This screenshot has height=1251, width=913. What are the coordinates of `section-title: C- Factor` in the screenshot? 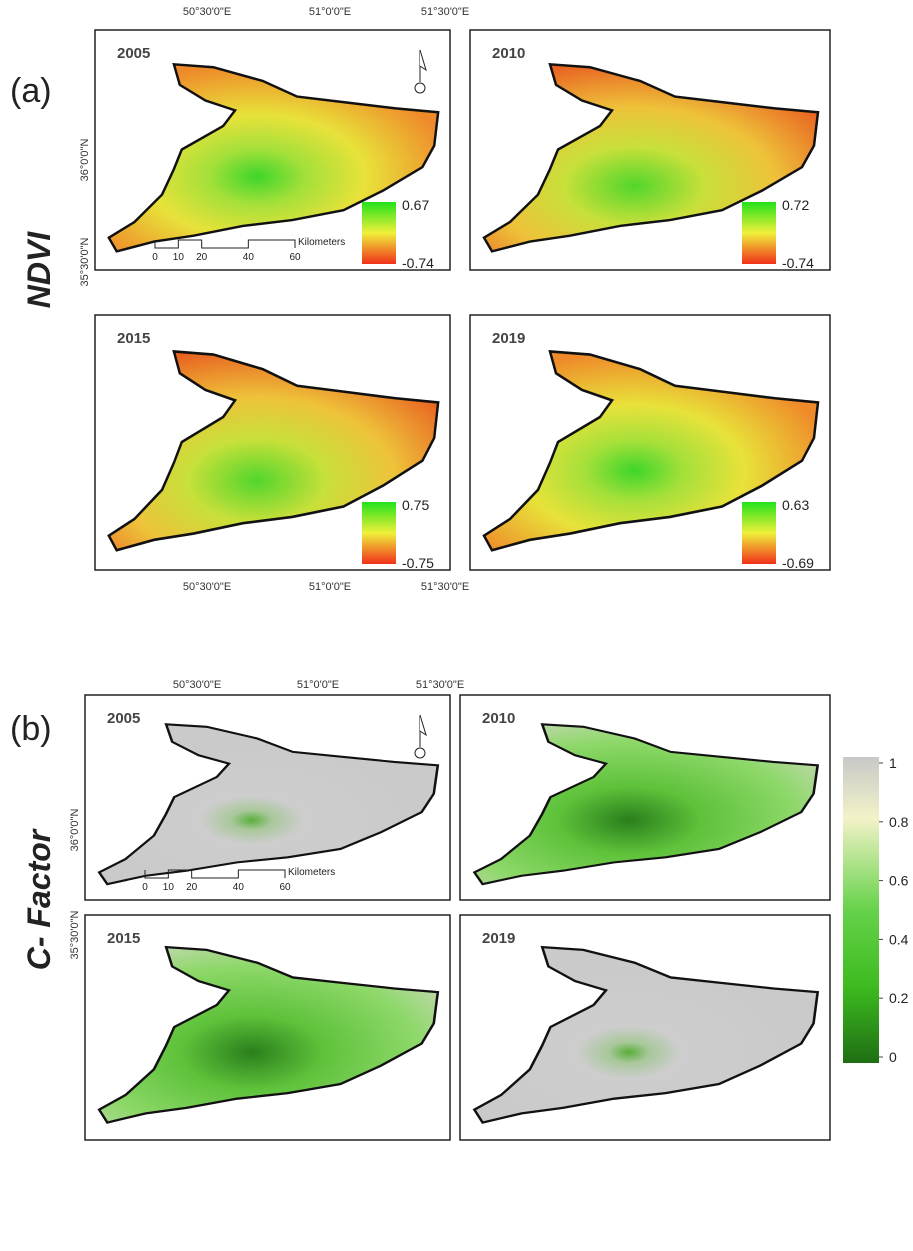 It's located at (39, 899).